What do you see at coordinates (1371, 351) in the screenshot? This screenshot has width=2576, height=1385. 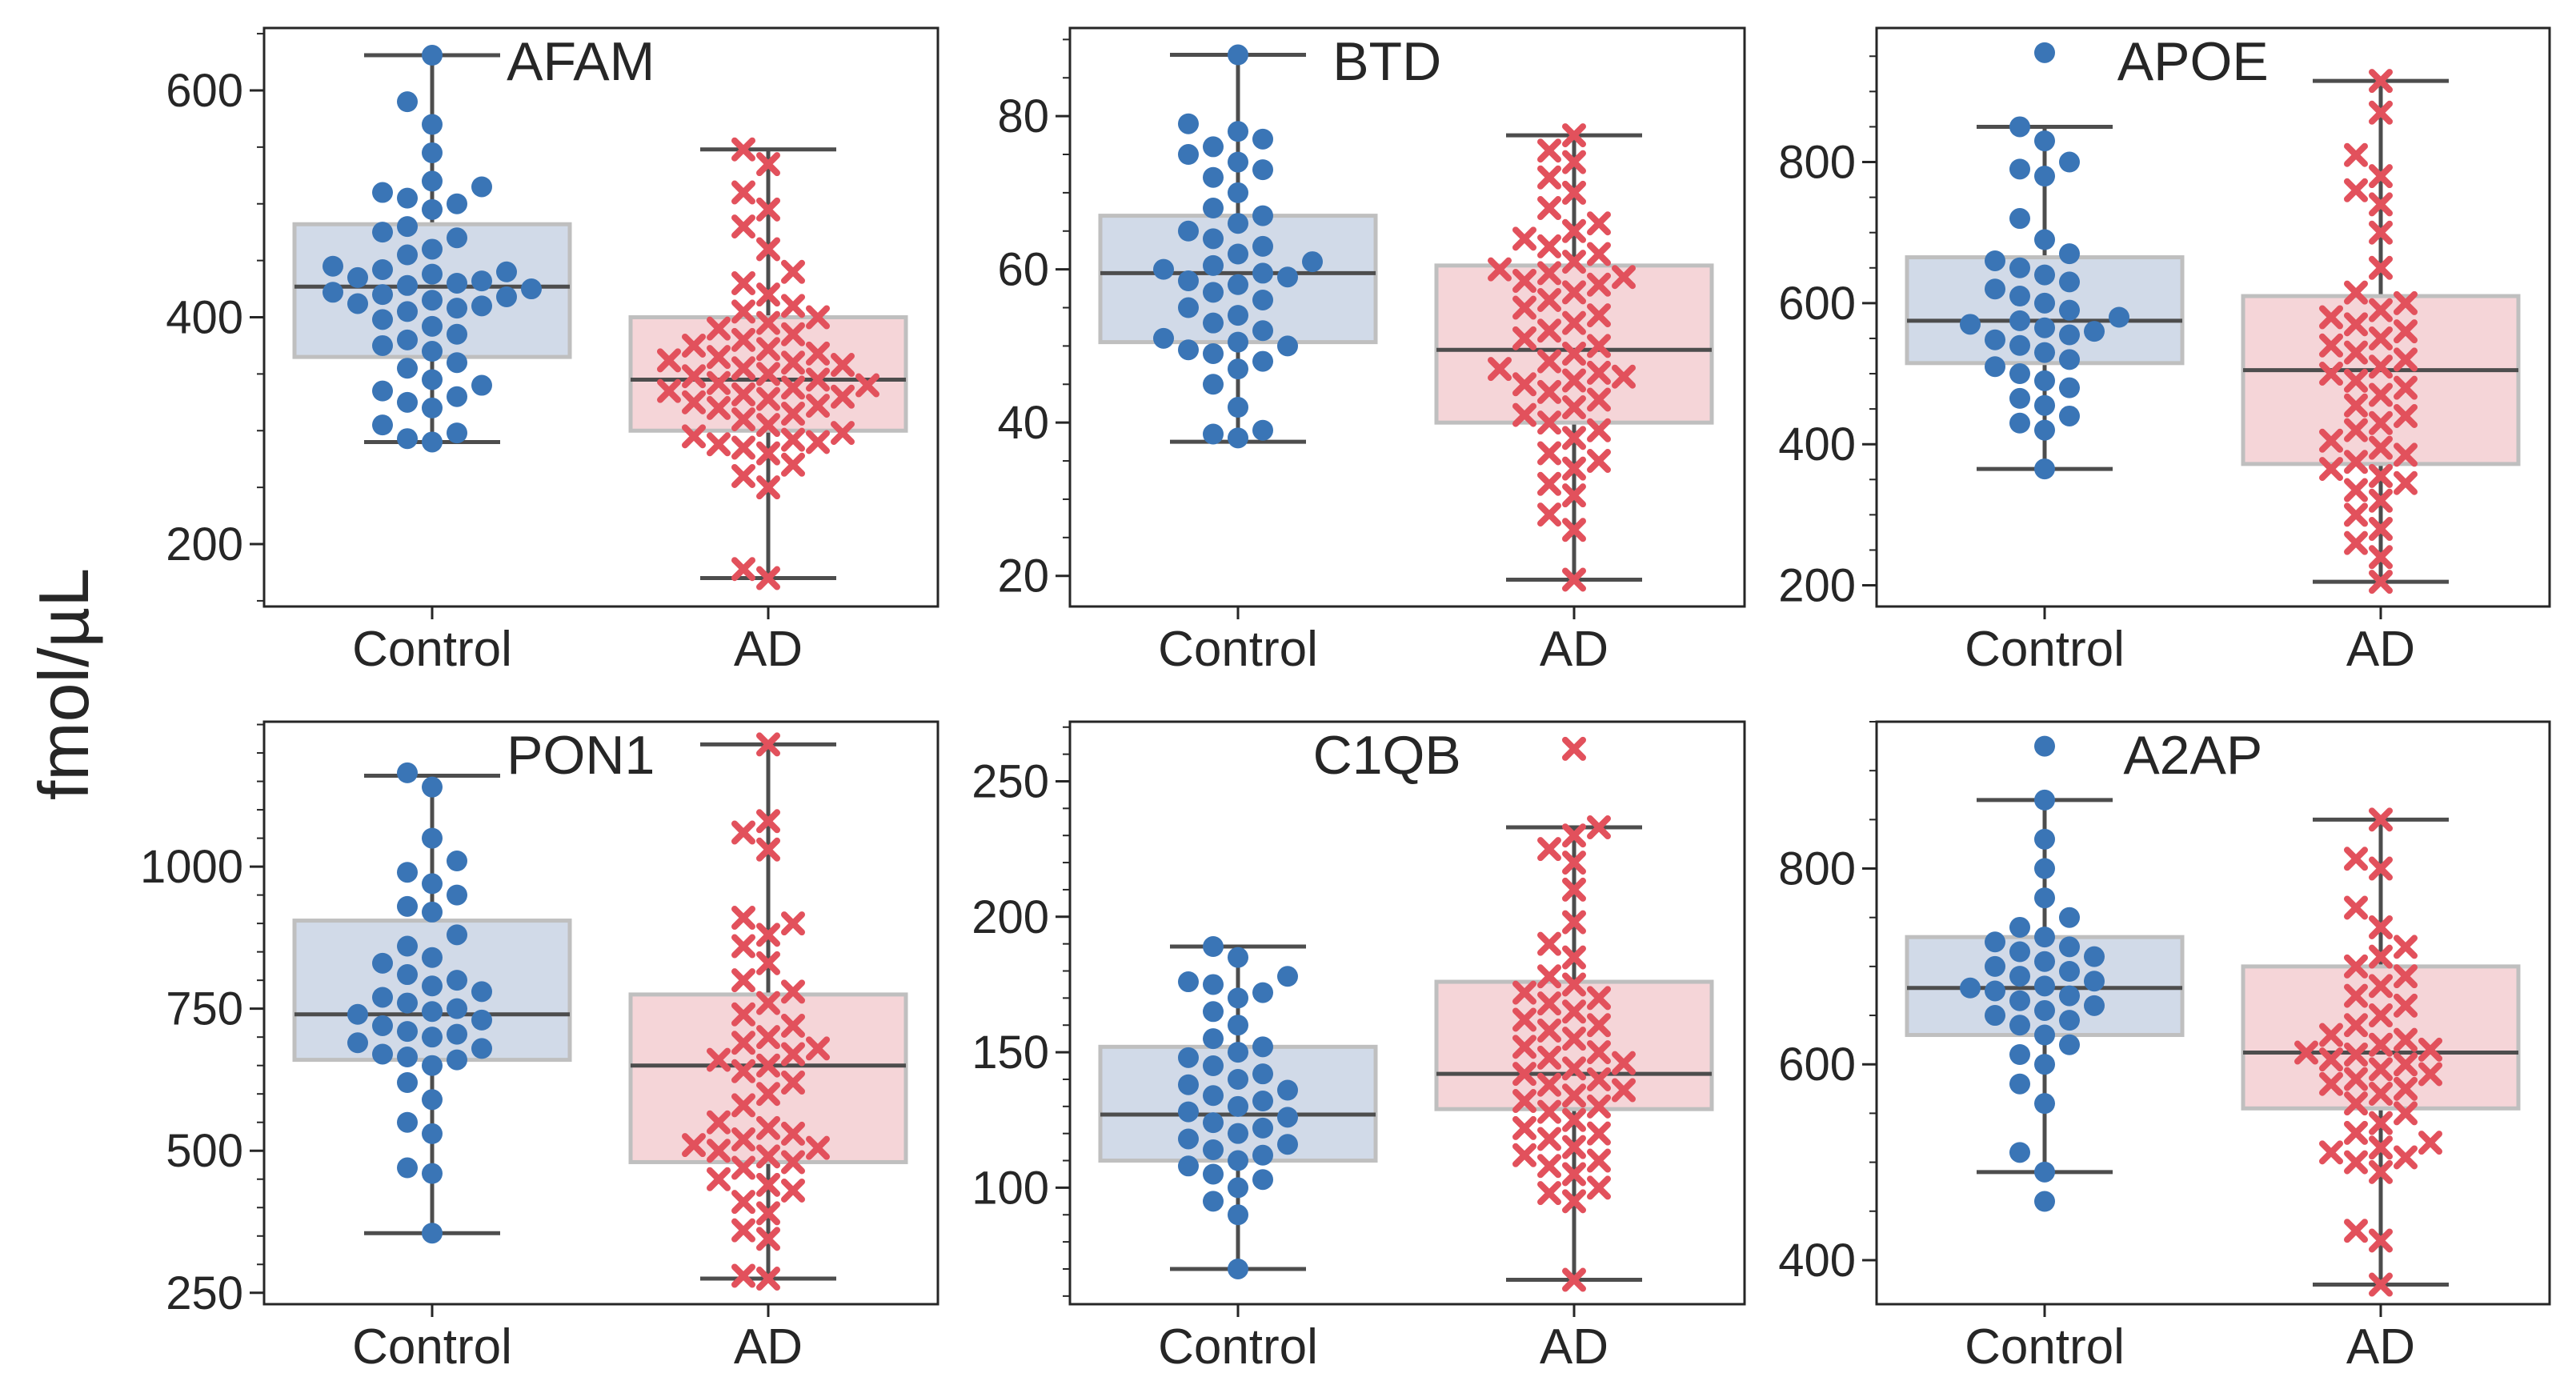 I see `panel-btd: 20 40 60 80 Control AD BTD` at bounding box center [1371, 351].